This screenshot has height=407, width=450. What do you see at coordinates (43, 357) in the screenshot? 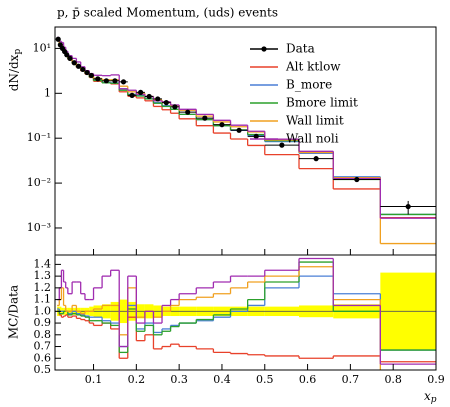
I see `y-tick-label: 0.6` at bounding box center [43, 357].